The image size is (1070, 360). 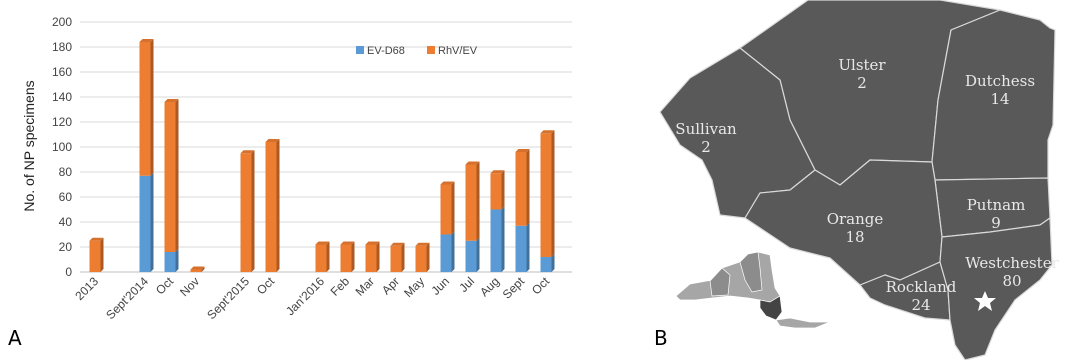 What do you see at coordinates (855, 219) in the screenshot?
I see `county-name-orange: Orange` at bounding box center [855, 219].